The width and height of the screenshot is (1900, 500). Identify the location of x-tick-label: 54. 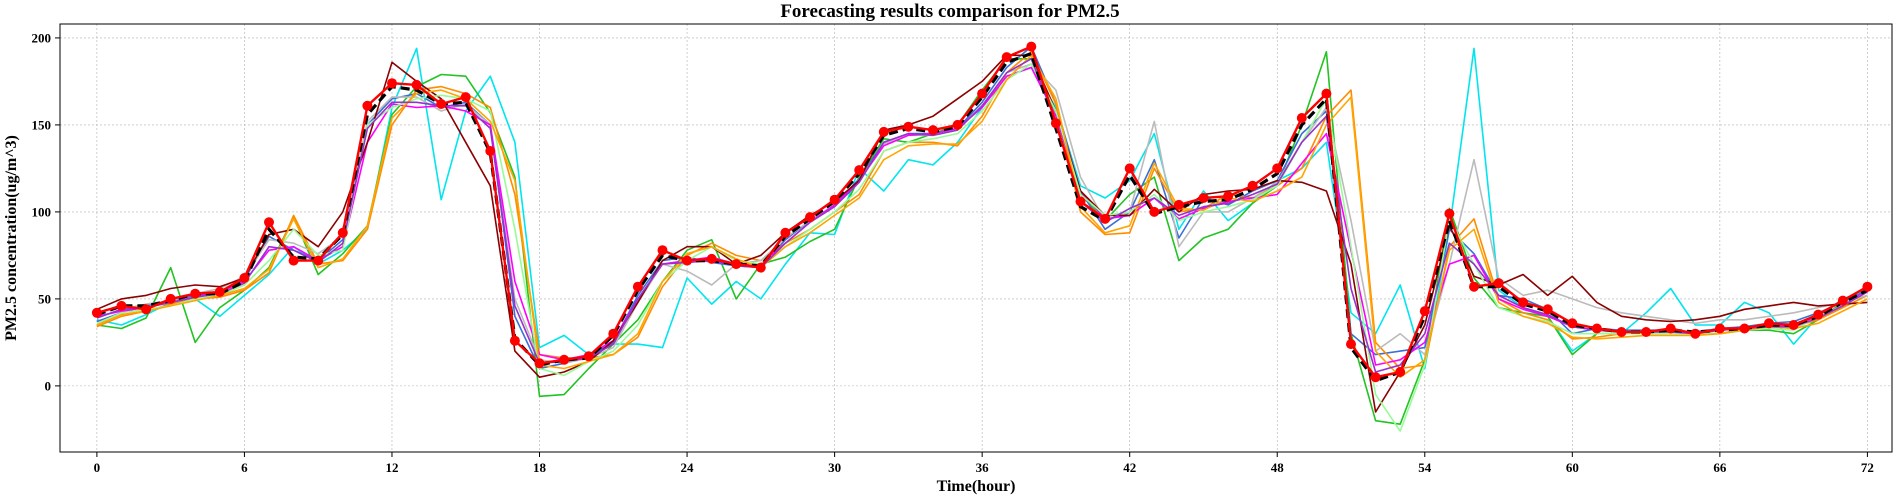
(1425, 467).